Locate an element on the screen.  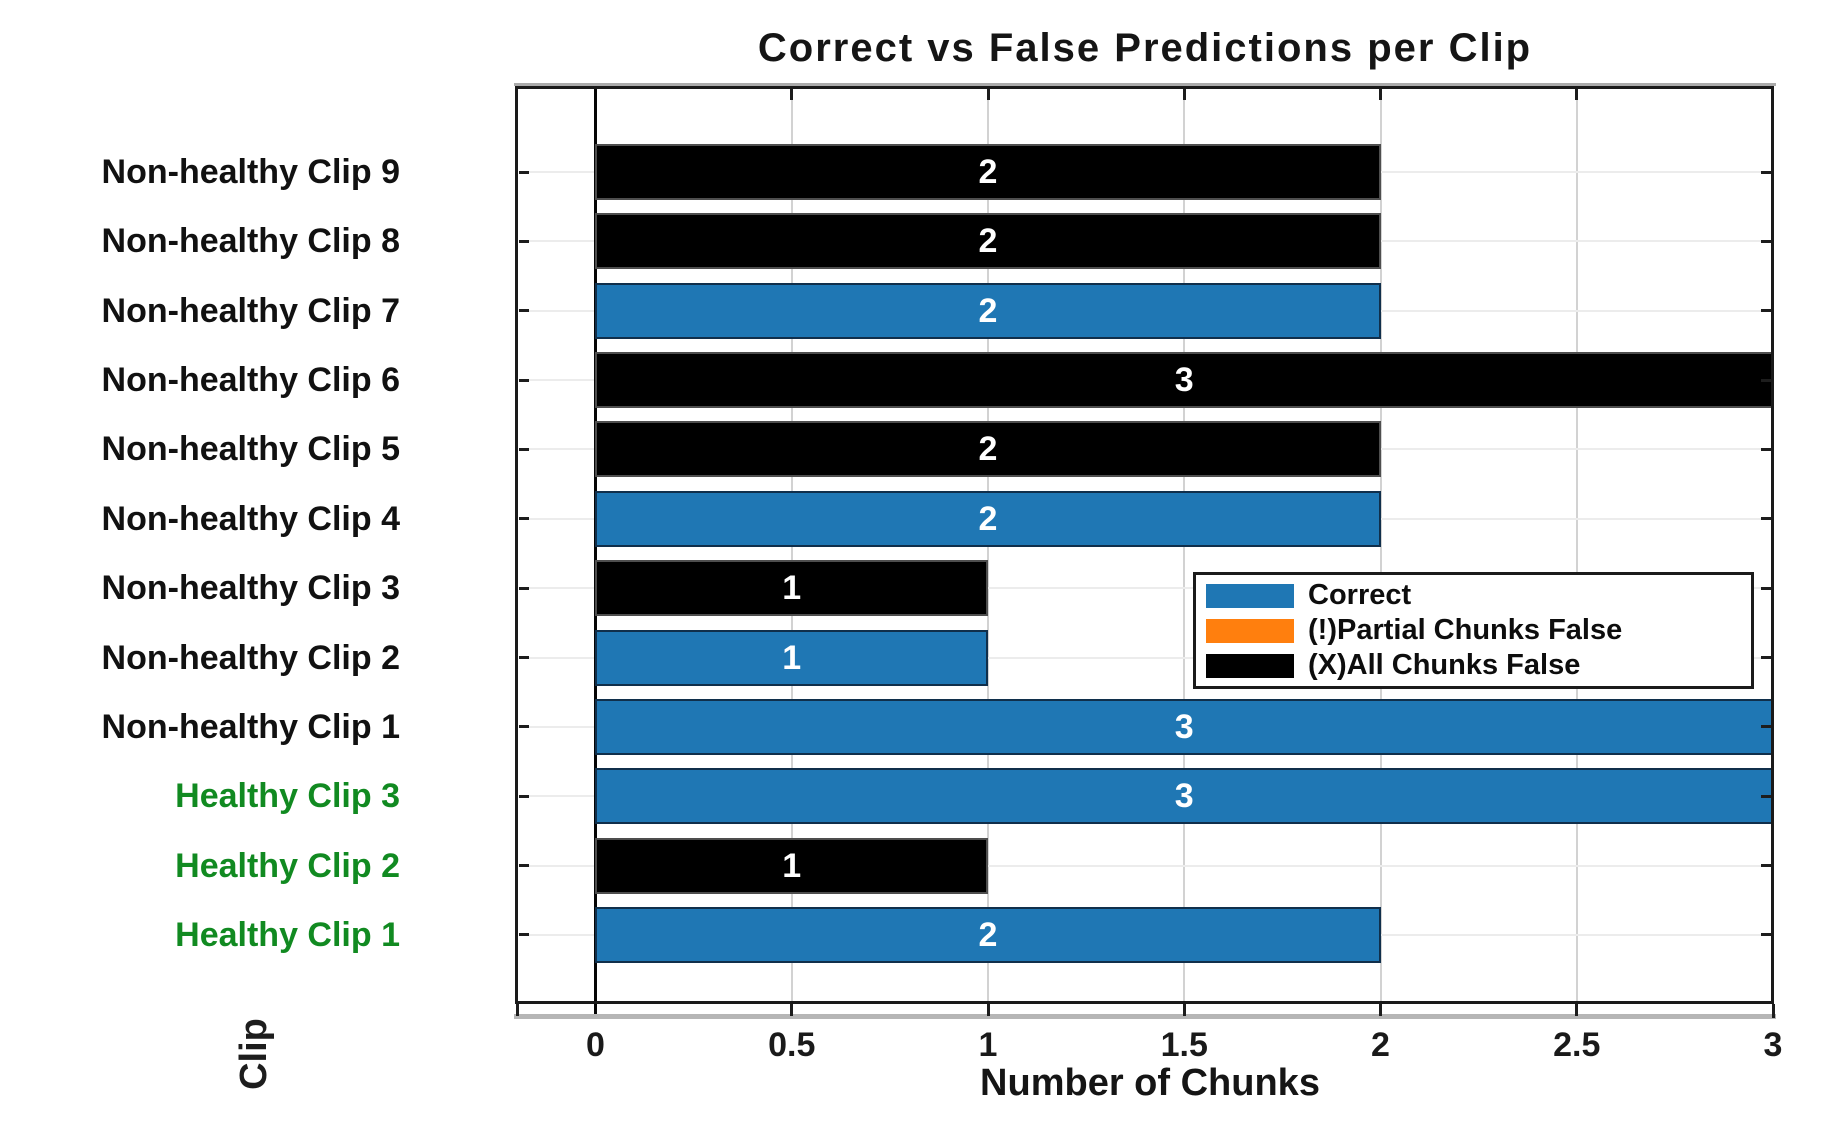
axis-shadow-top is located at coordinates (1145, 84).